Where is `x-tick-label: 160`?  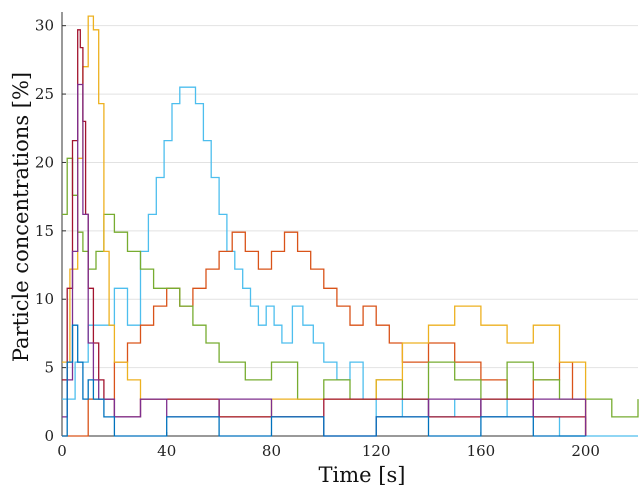 x-tick-label: 160 is located at coordinates (481, 451).